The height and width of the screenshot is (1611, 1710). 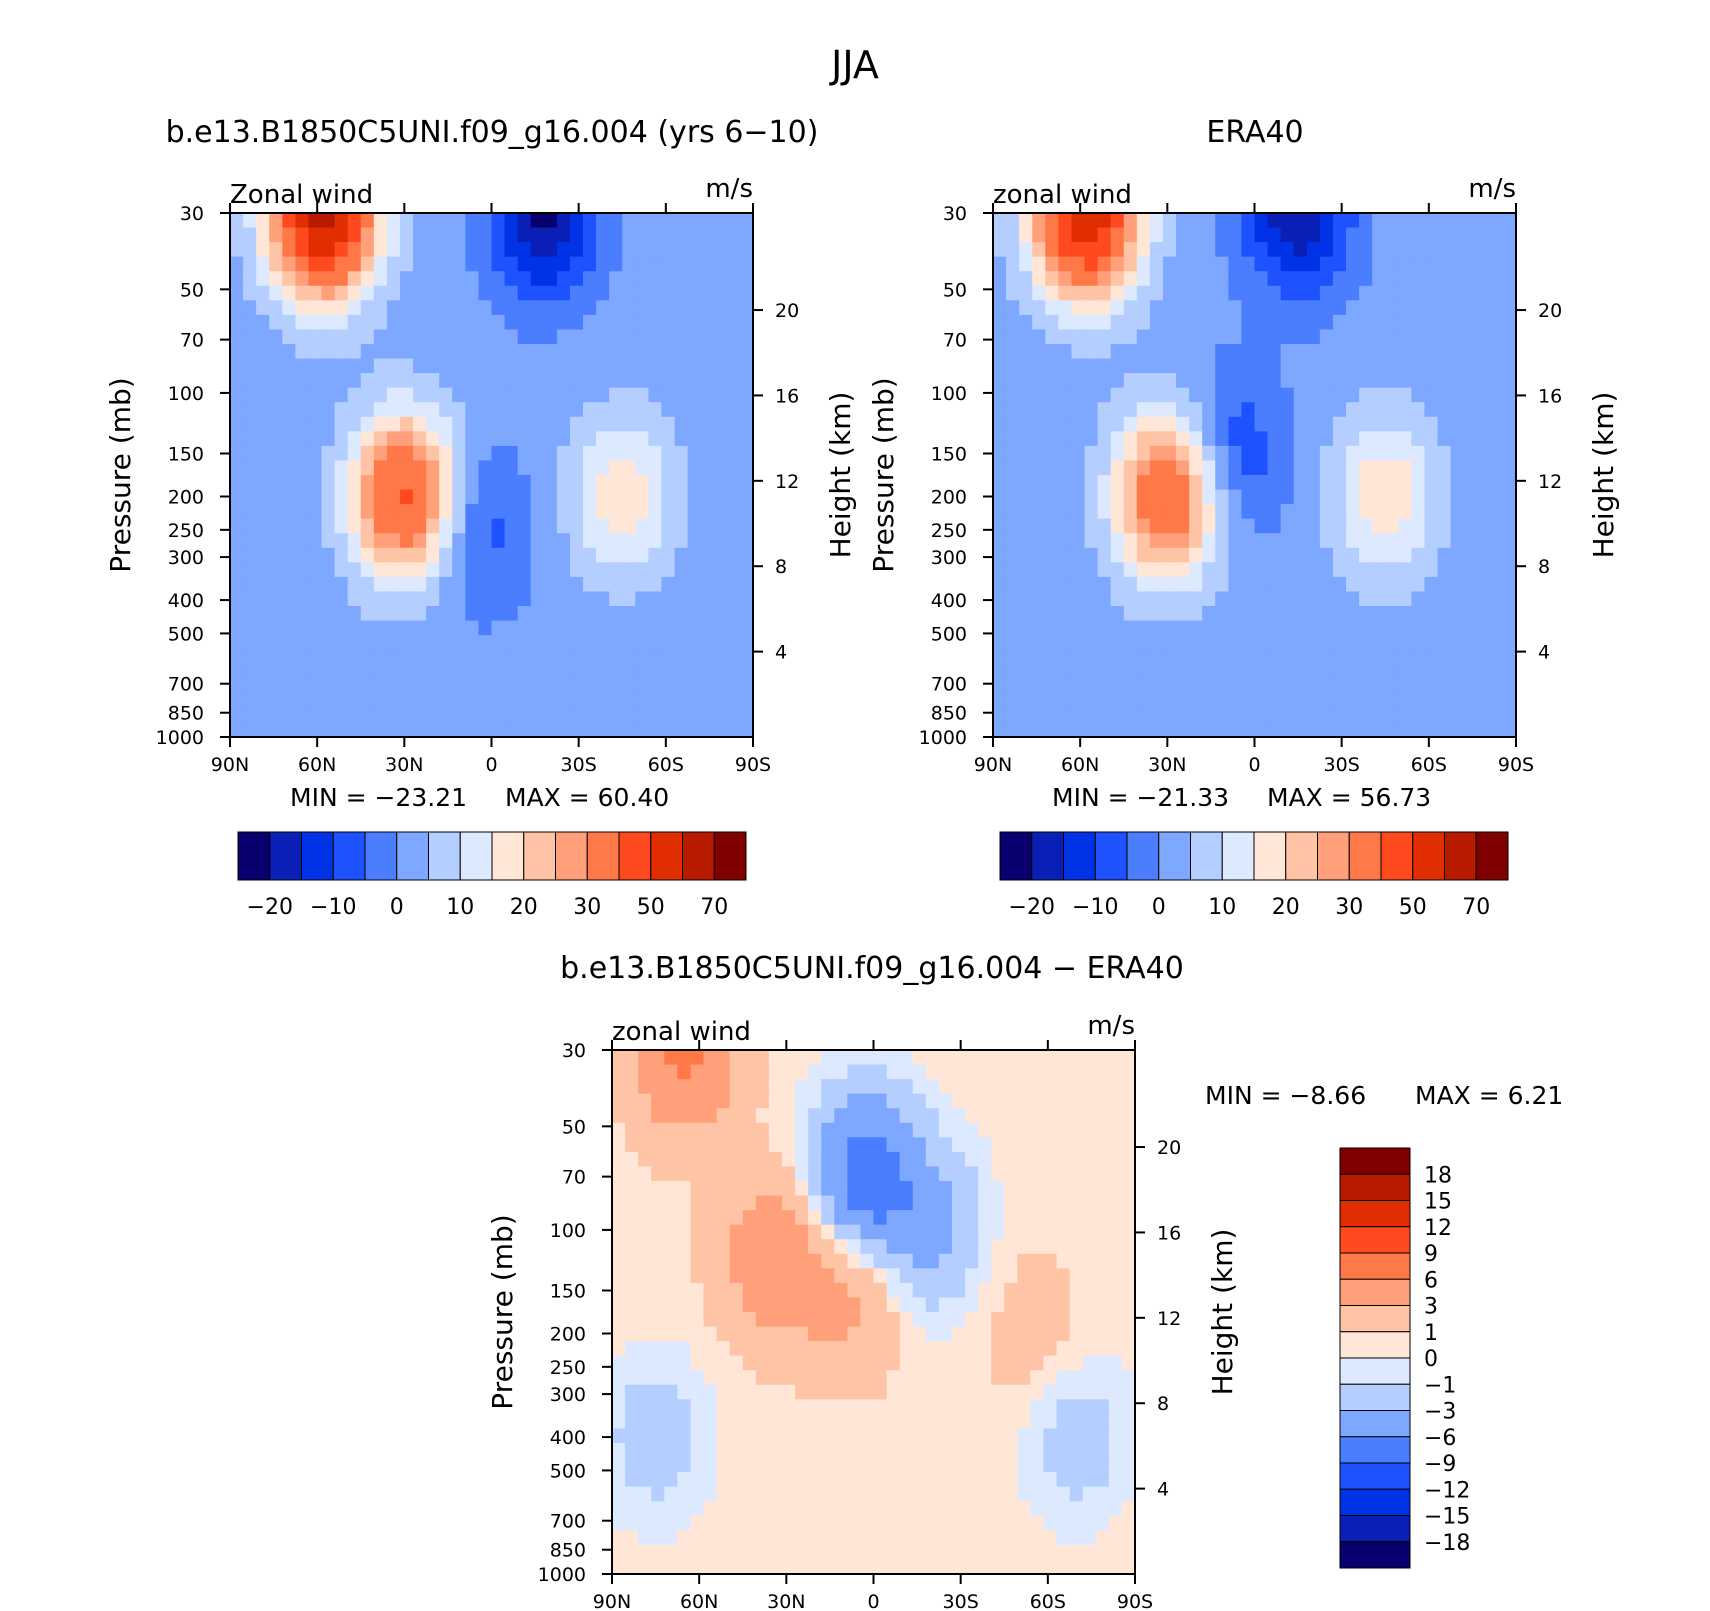 I want to click on colorbar-box, so click(x=1428, y=856).